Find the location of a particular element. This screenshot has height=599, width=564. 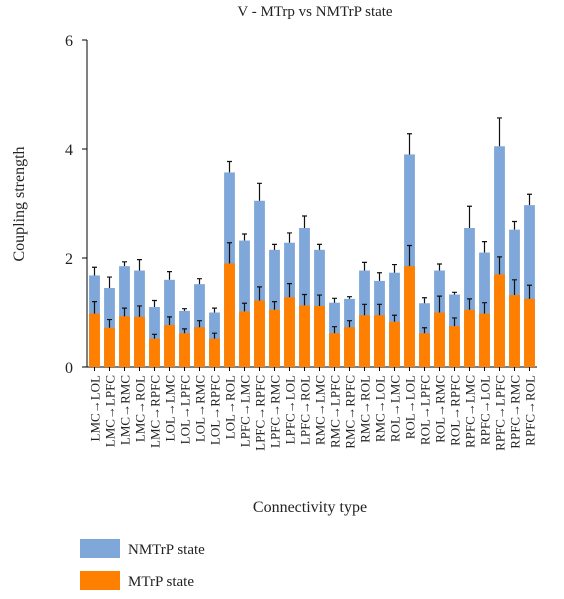

legend-swatch is located at coordinates (100, 548).